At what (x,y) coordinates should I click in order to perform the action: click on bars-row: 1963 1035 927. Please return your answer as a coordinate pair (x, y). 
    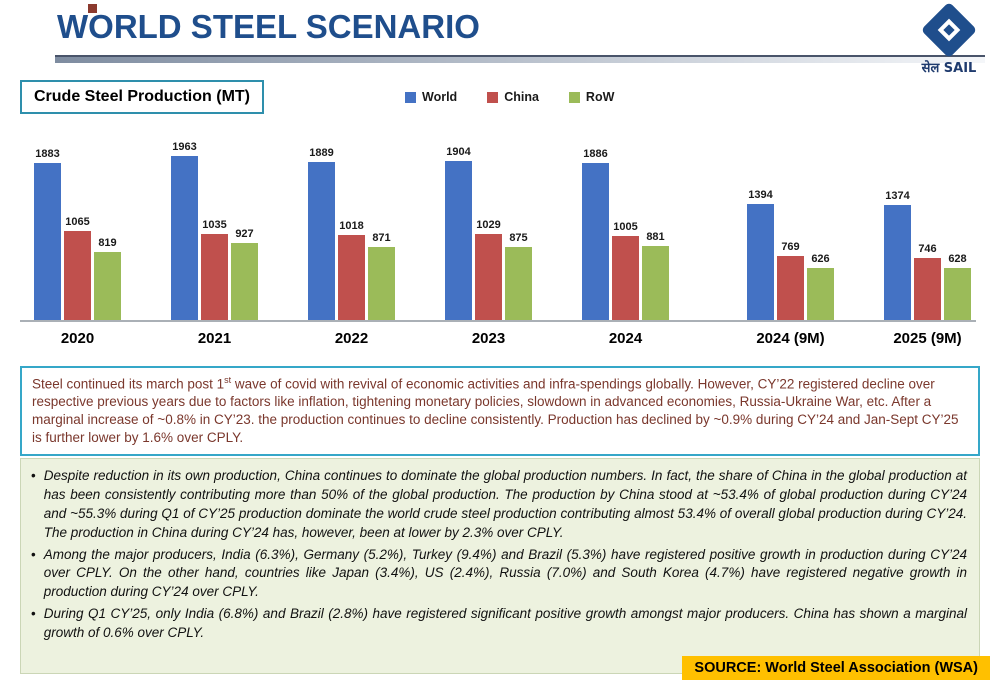
    Looking at the image, I should click on (214, 225).